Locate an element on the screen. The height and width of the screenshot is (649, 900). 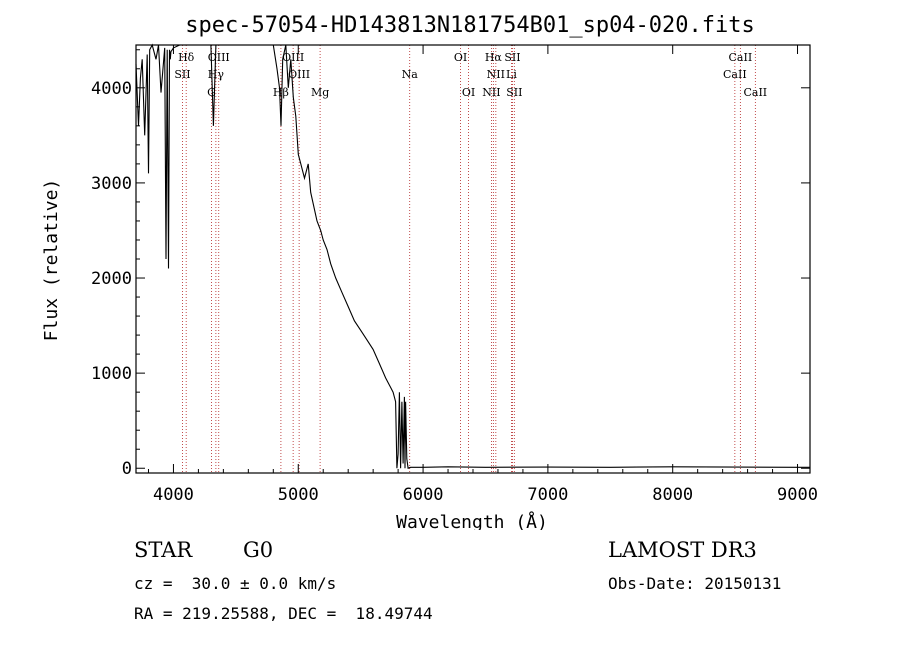
coordinates: RA = 219.25588, DEC = 18.49744 is located at coordinates (283, 613).